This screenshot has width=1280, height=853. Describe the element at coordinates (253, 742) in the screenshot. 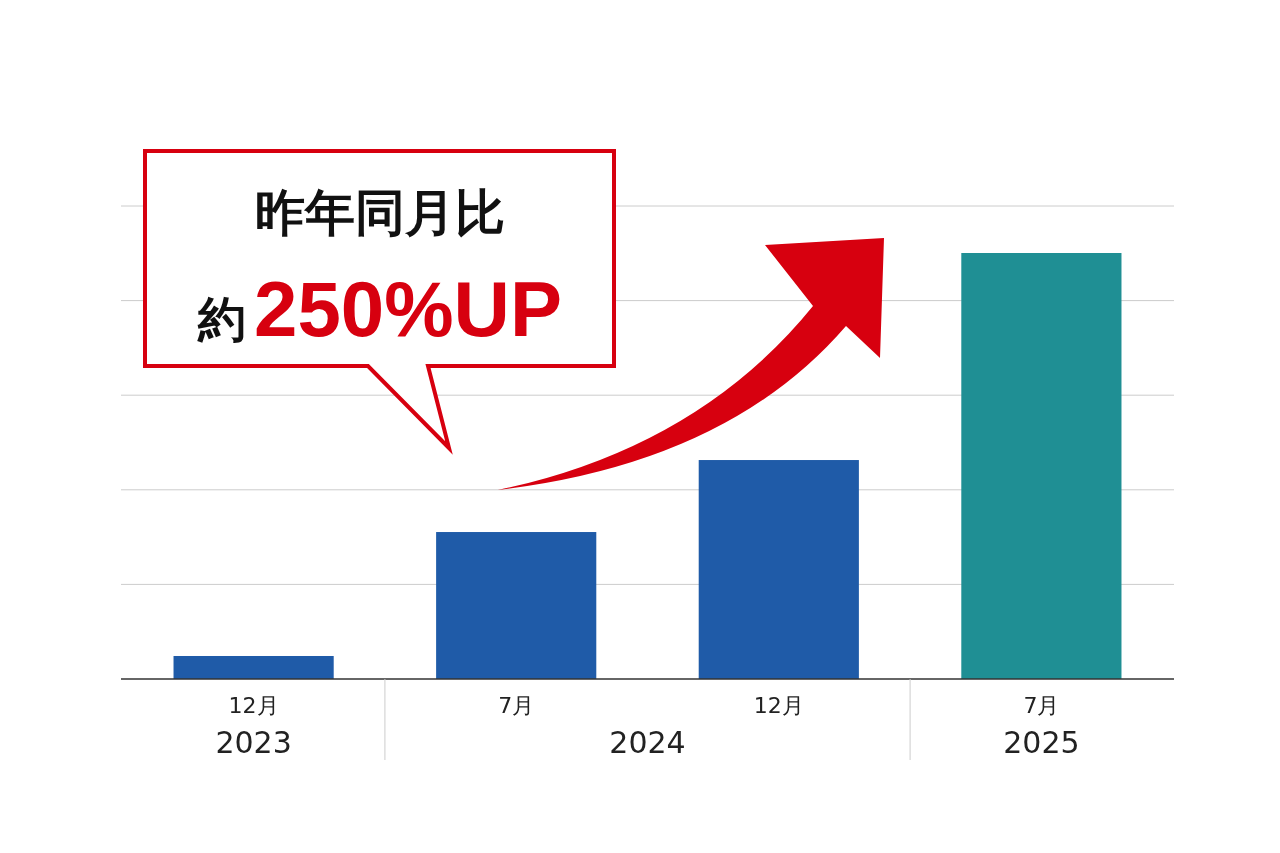

I see `text: 2023` at that location.